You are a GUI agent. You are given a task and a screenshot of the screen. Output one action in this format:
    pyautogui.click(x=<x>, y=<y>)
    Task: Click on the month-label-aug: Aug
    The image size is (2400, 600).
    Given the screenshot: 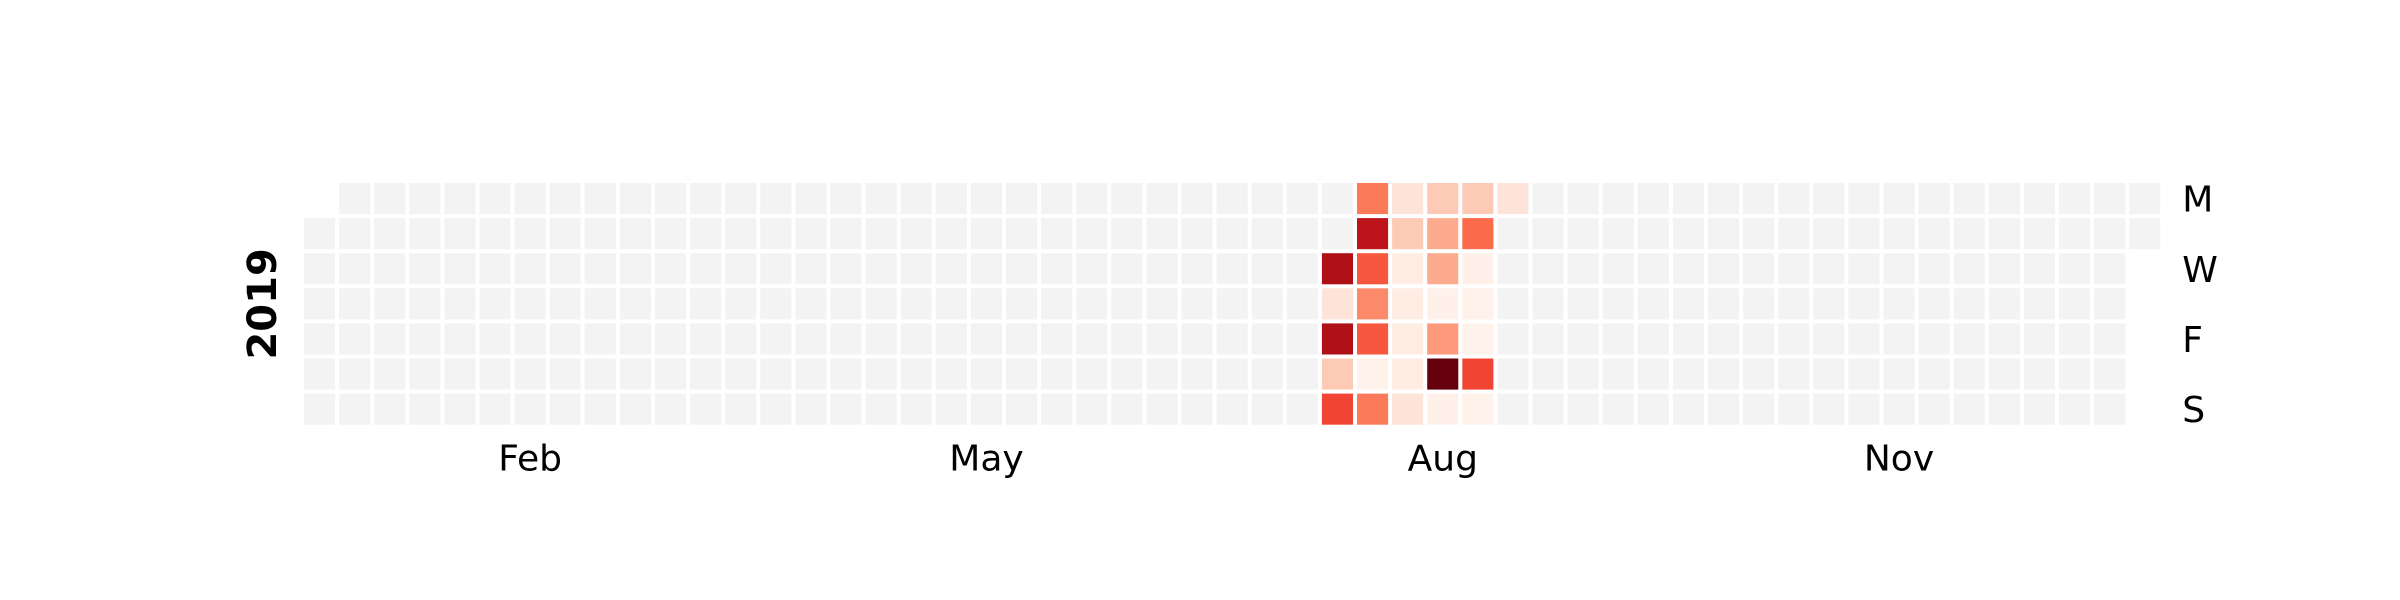 What is the action you would take?
    pyautogui.click(x=1443, y=459)
    